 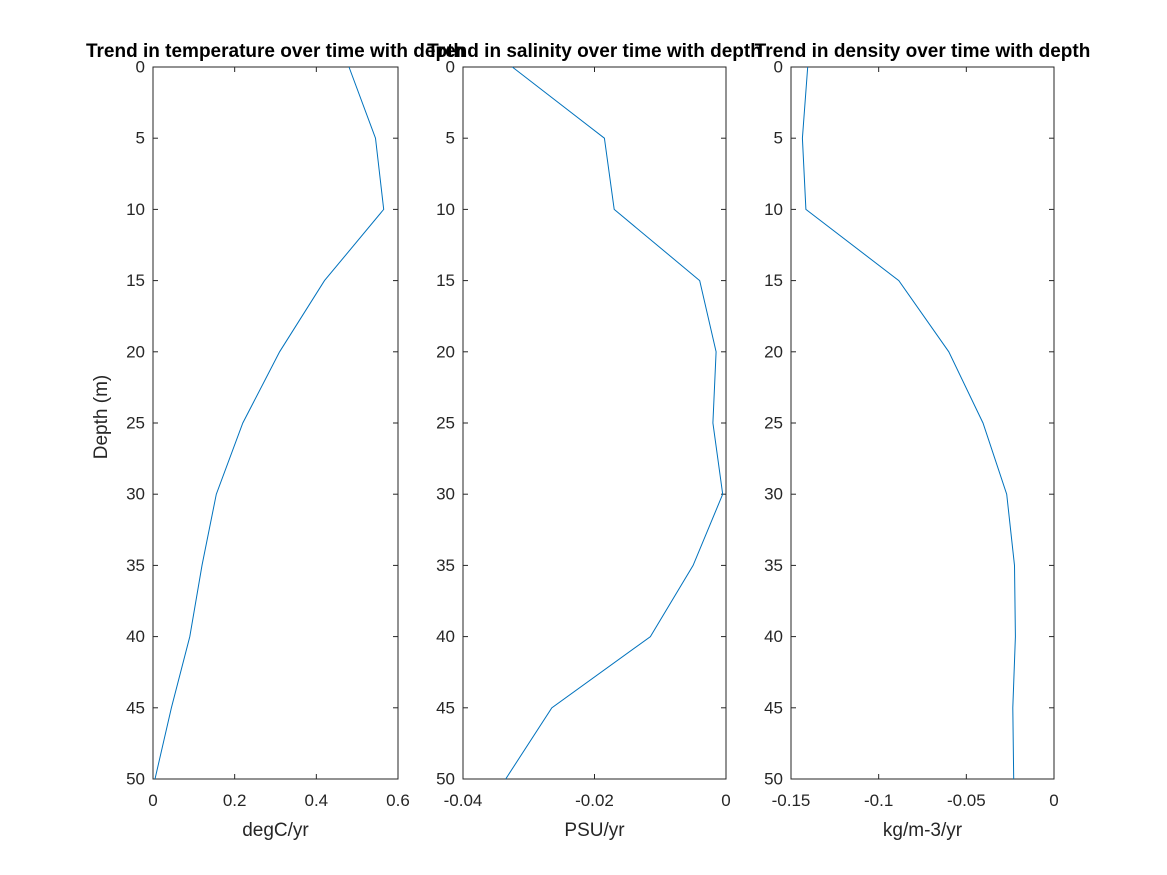 What do you see at coordinates (275, 830) in the screenshot?
I see `x-axis-label: degC/yr` at bounding box center [275, 830].